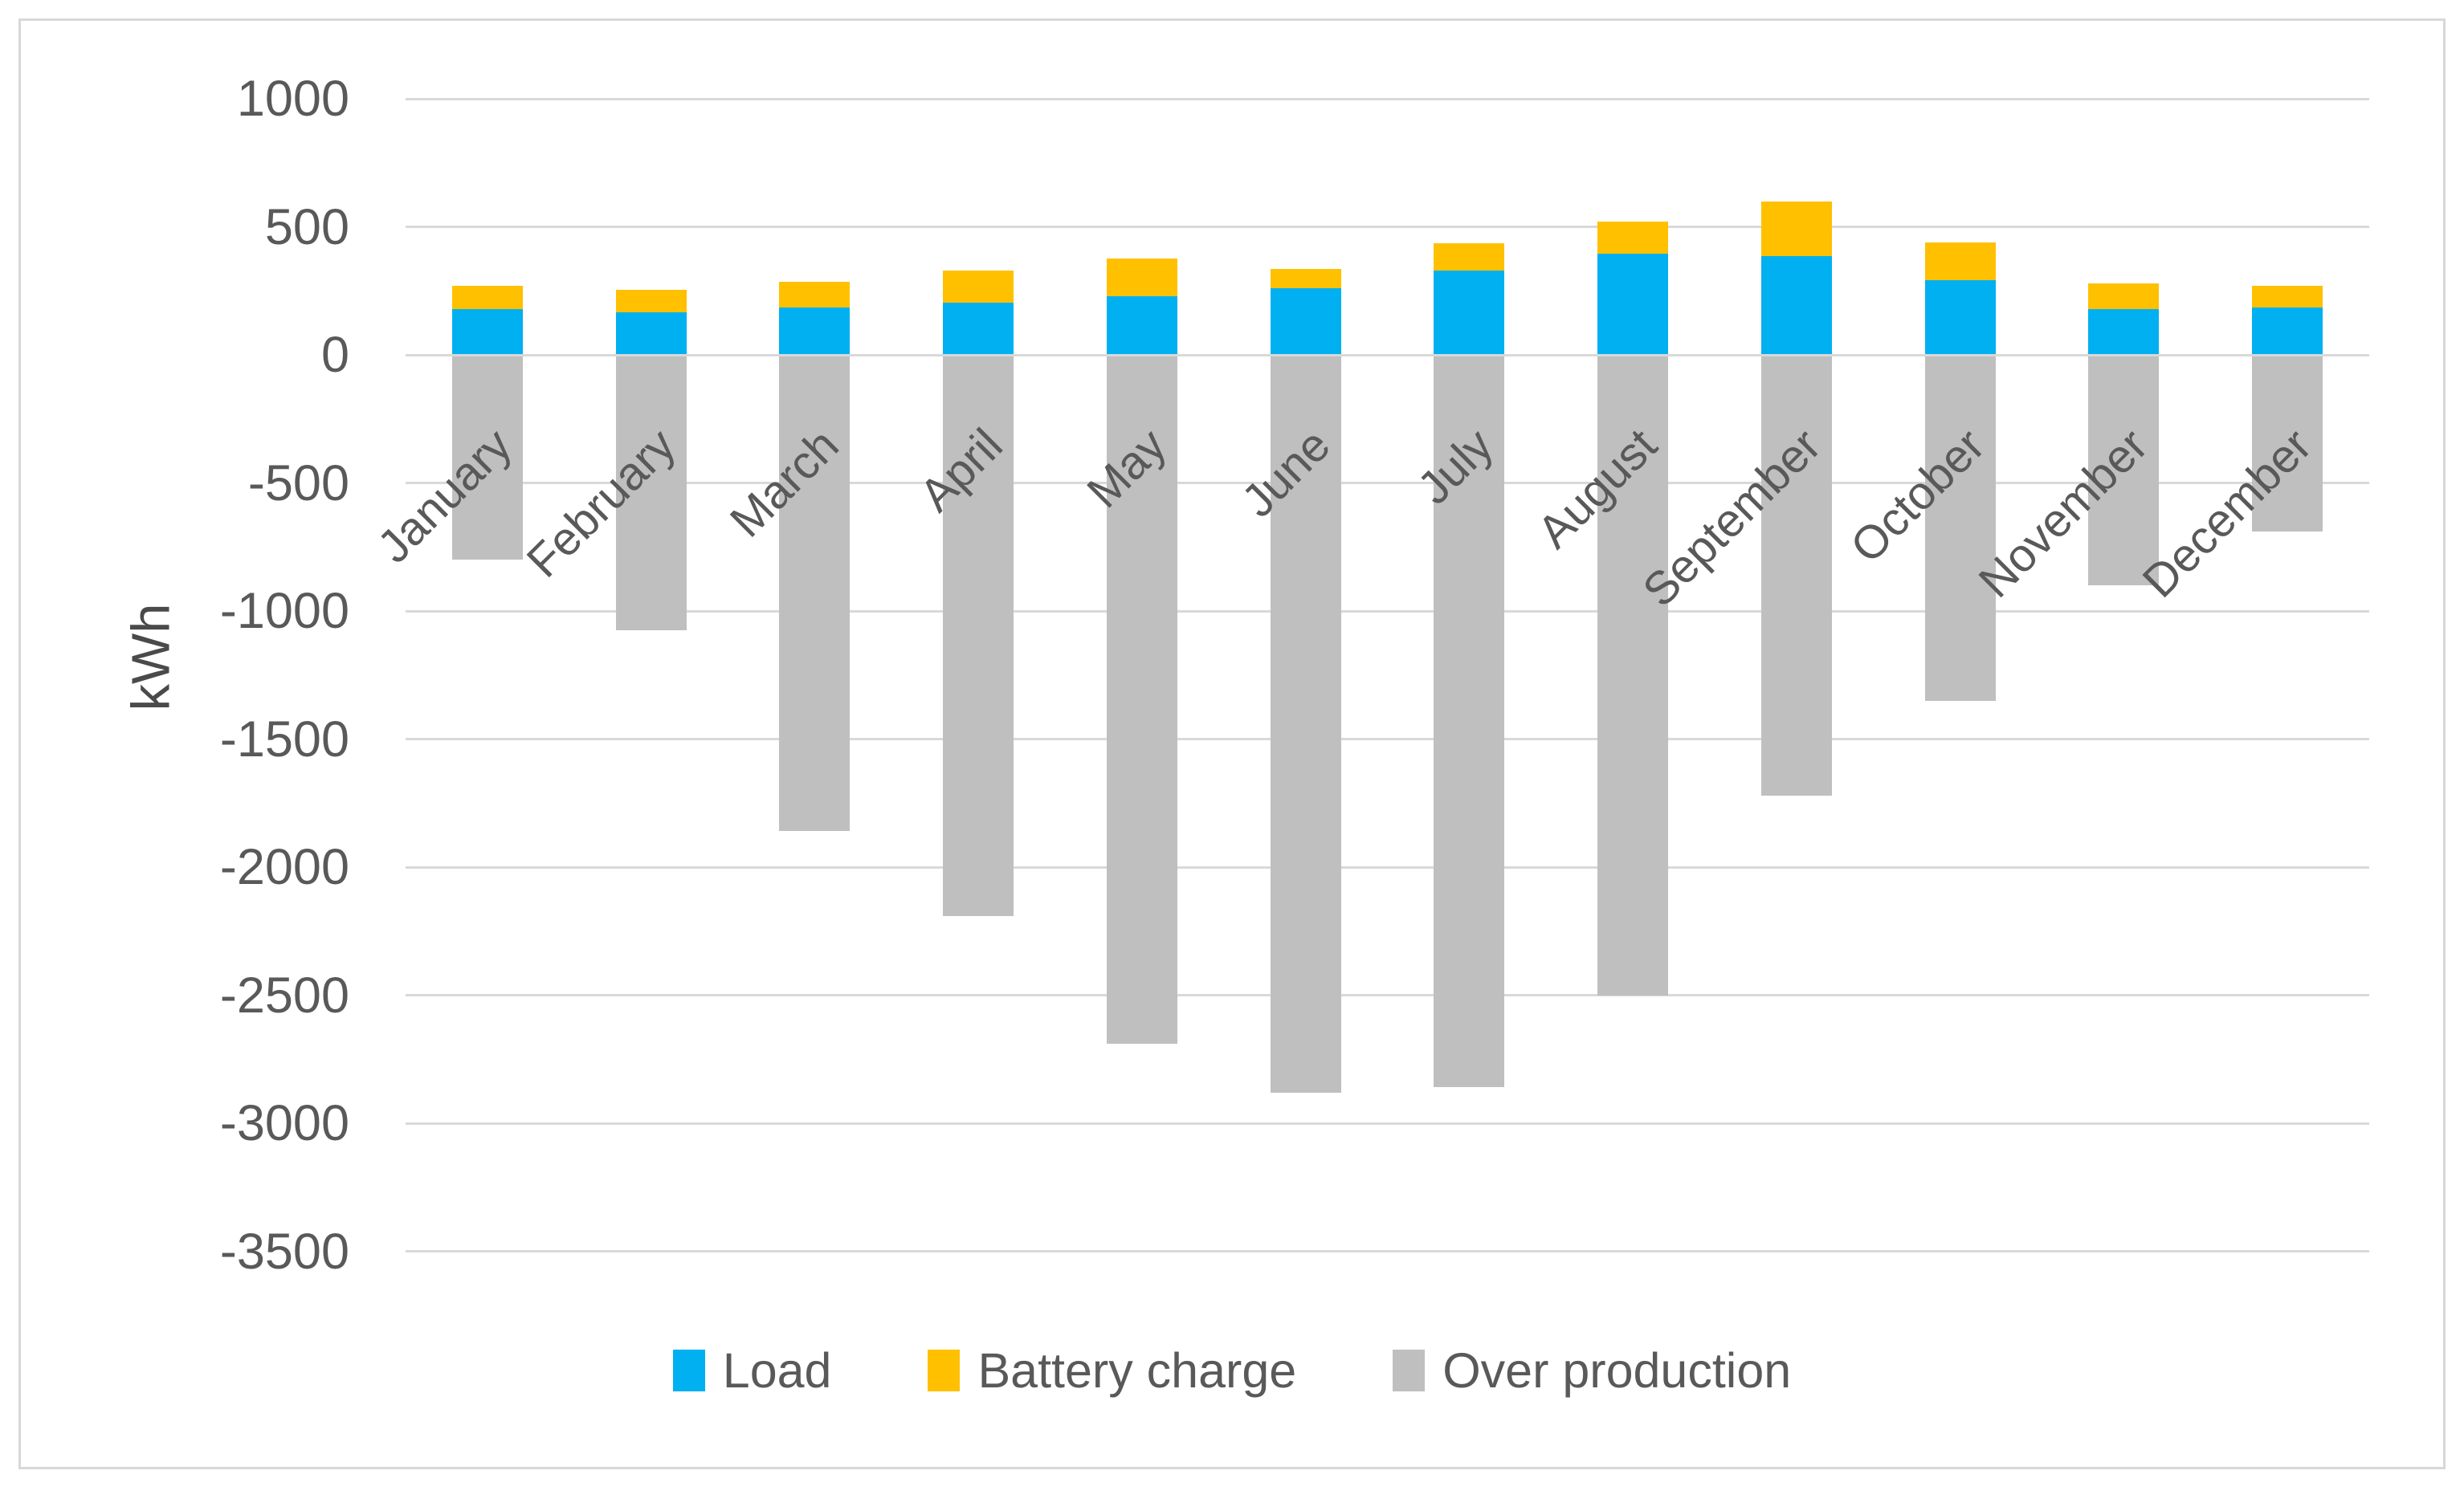 The width and height of the screenshot is (2464, 1507). What do you see at coordinates (1387, 483) in the screenshot?
I see `gridline--500` at bounding box center [1387, 483].